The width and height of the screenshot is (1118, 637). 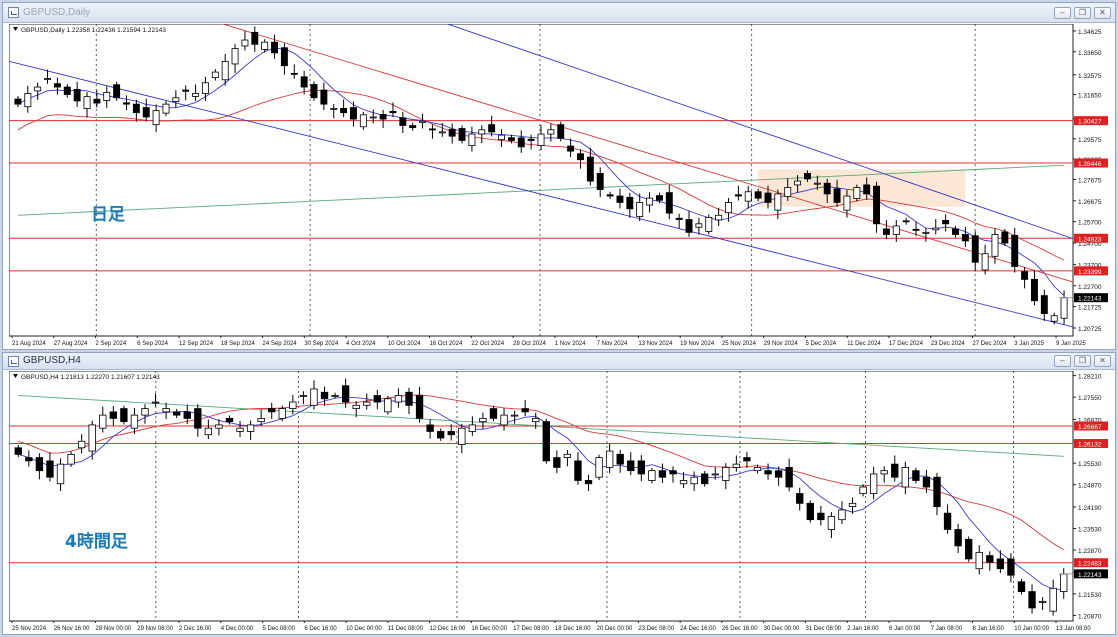 What do you see at coordinates (1090, 595) in the screenshot?
I see `y-tick-label: 1.21530` at bounding box center [1090, 595].